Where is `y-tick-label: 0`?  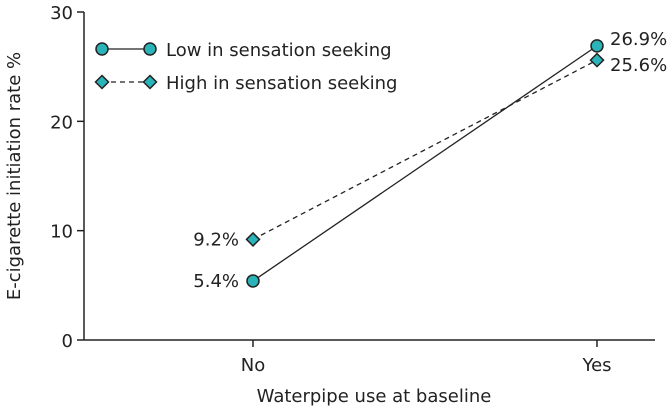 y-tick-label: 0 is located at coordinates (67, 341).